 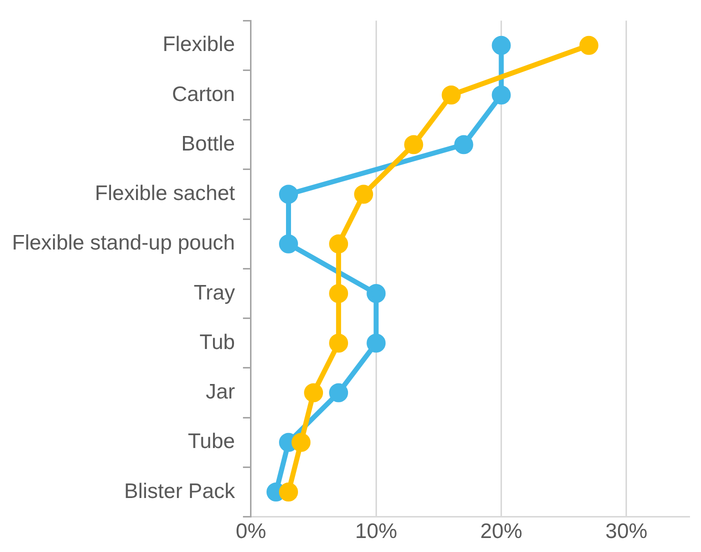 I want to click on x-tick-label: 20%, so click(x=501, y=532).